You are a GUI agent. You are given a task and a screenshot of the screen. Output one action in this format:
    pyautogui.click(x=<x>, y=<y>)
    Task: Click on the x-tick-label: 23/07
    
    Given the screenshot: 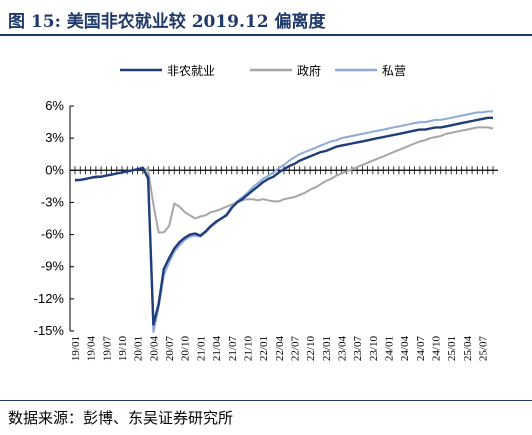 What is the action you would take?
    pyautogui.click(x=358, y=349)
    